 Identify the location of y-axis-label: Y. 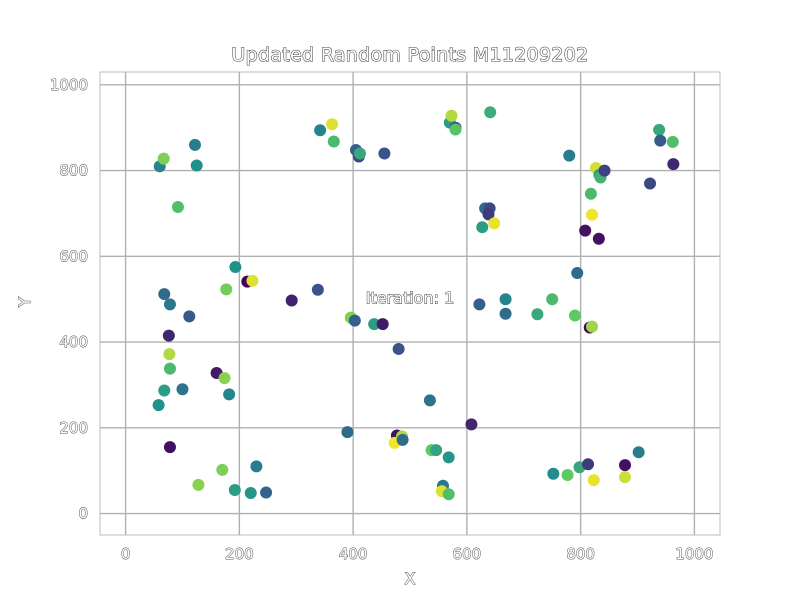
(24, 302).